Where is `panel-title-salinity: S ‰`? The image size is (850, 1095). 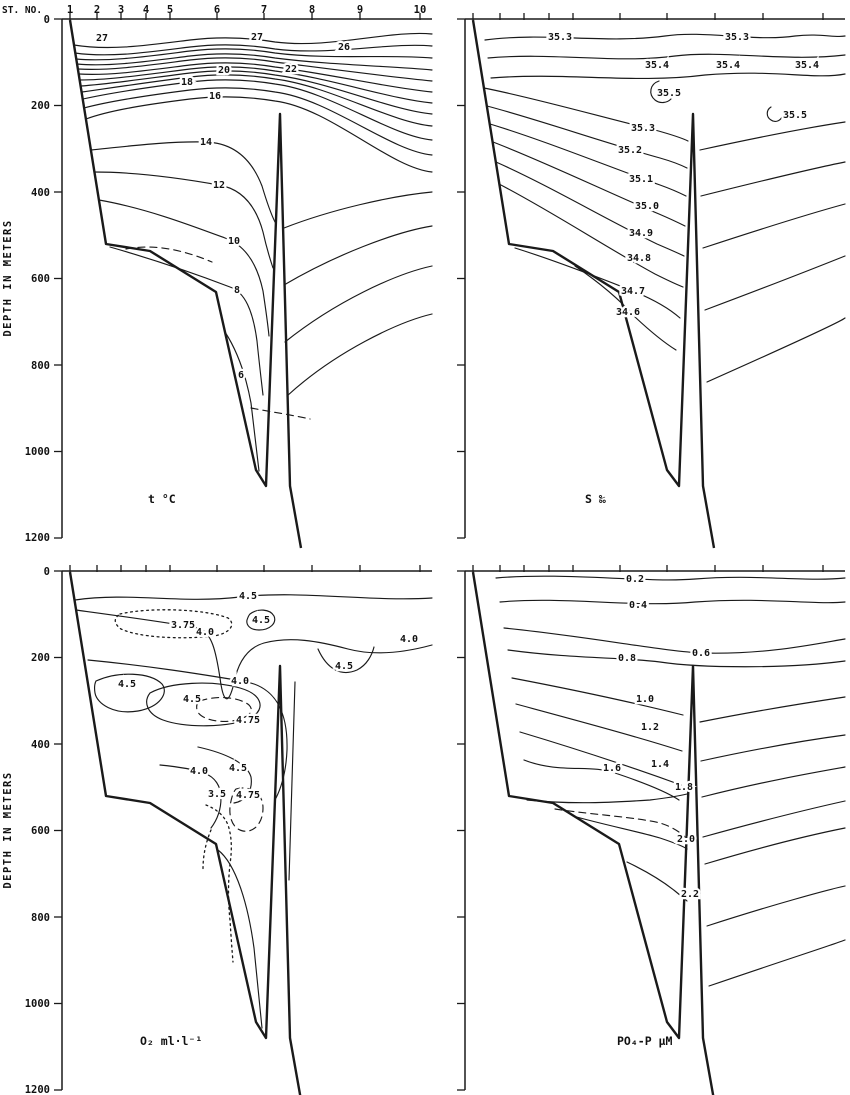
panel-title-salinity: S ‰ is located at coordinates (595, 499).